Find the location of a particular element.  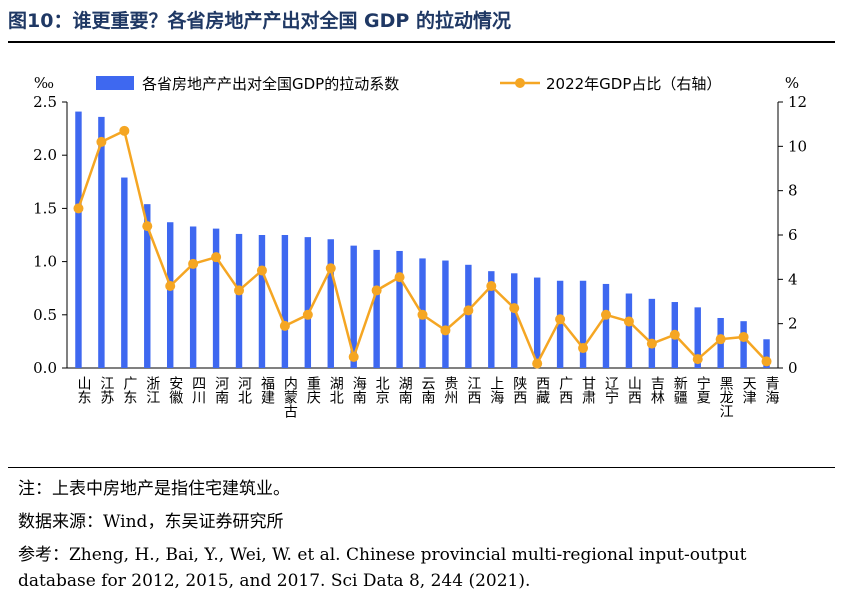

left-tick-label: 1.5 is located at coordinates (45, 208).